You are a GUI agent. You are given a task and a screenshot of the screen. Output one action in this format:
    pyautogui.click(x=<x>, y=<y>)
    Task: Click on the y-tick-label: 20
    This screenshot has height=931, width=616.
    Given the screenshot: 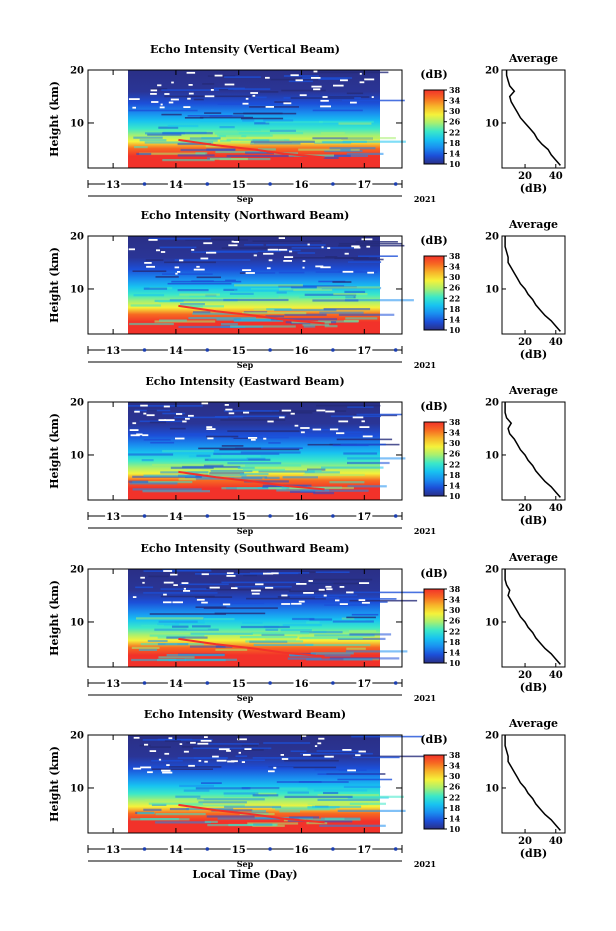 What is the action you would take?
    pyautogui.click(x=77, y=71)
    